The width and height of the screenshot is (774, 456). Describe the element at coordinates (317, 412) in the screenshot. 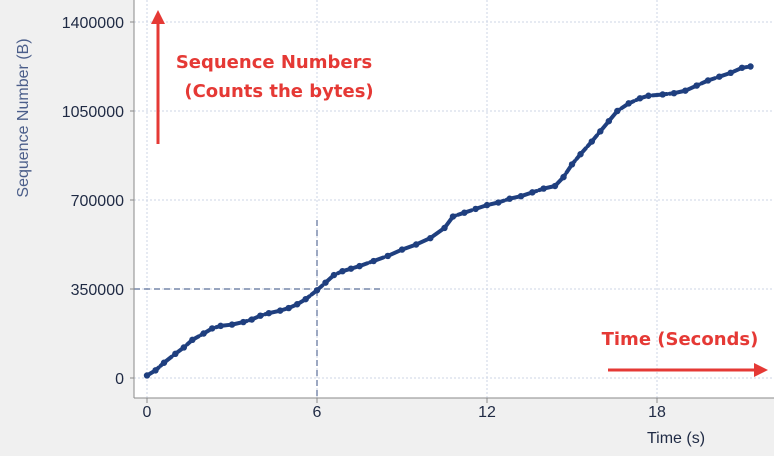

I see `x-tick-label: 6` at that location.